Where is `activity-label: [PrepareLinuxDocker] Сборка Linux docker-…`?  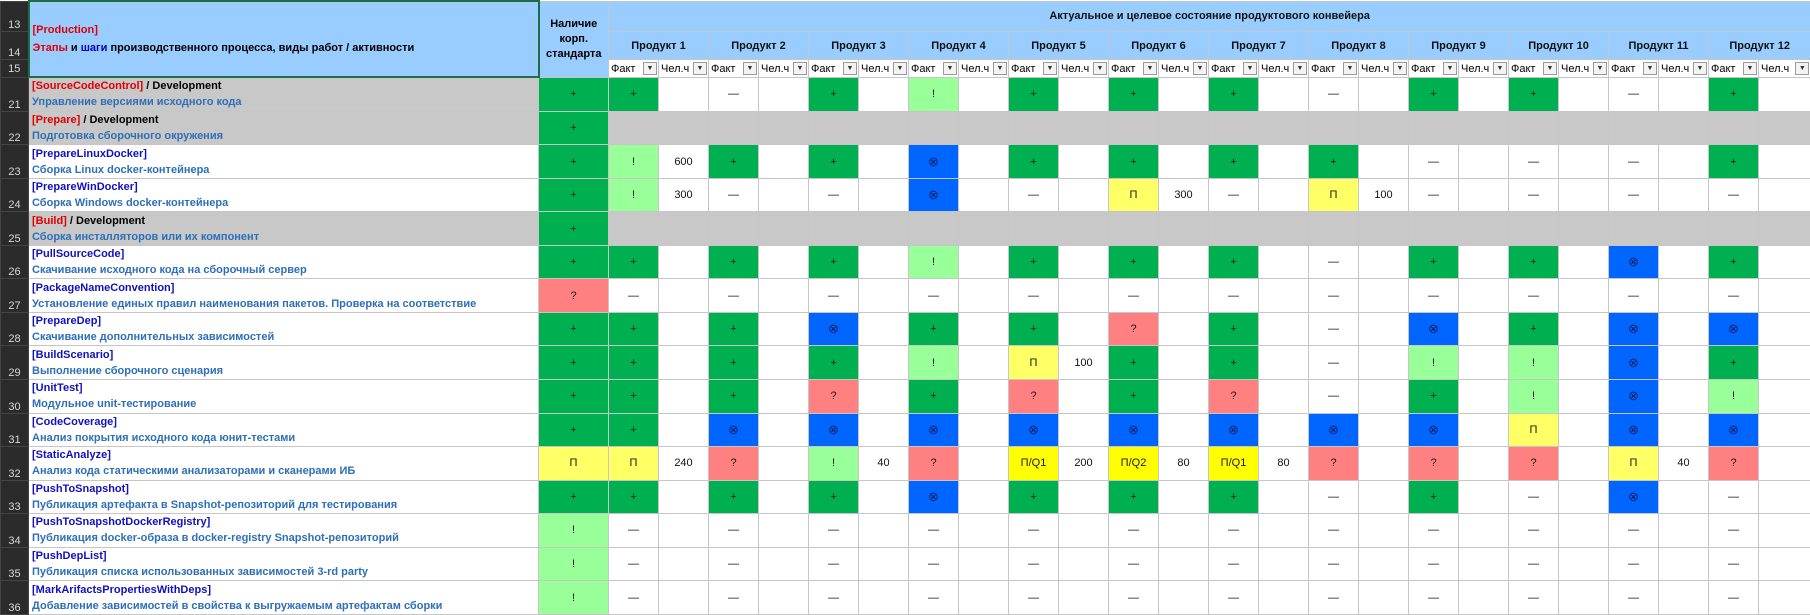 activity-label: [PrepareLinuxDocker] Сборка Linux docker-… is located at coordinates (283, 161).